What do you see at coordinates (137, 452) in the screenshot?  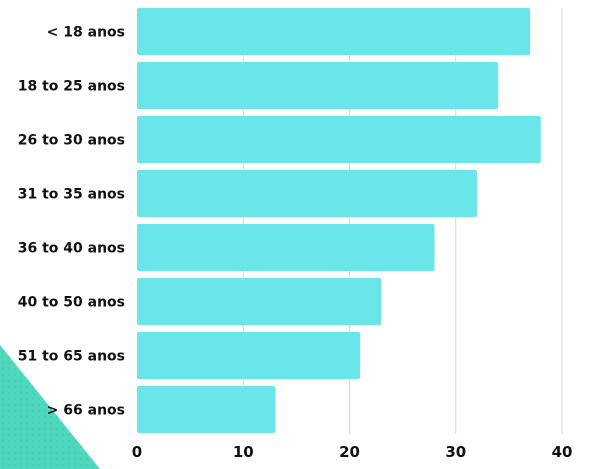 I see `x-tick-label: 0` at bounding box center [137, 452].